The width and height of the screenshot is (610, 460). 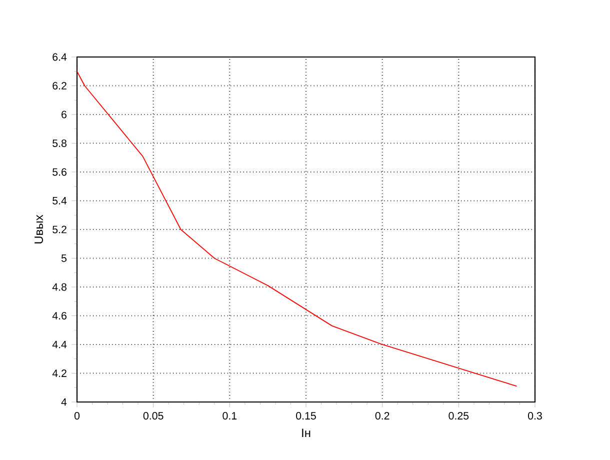 I want to click on y-tick-label: 6, so click(x=64, y=114).